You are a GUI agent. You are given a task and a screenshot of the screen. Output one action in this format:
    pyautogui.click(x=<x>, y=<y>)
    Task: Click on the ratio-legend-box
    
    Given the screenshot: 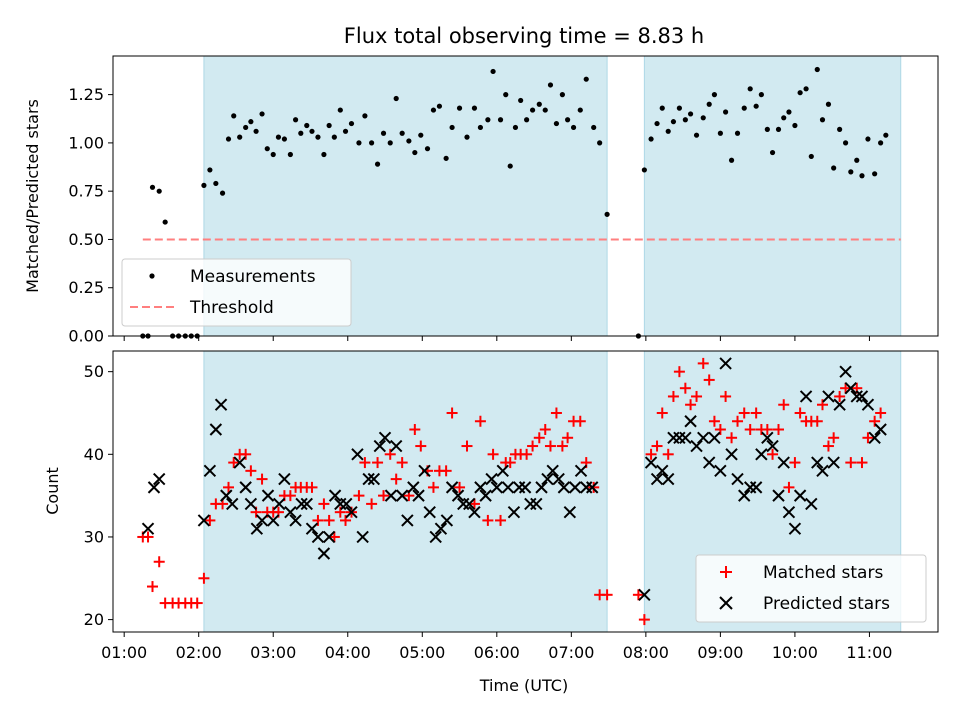 What is the action you would take?
    pyautogui.click(x=236, y=292)
    